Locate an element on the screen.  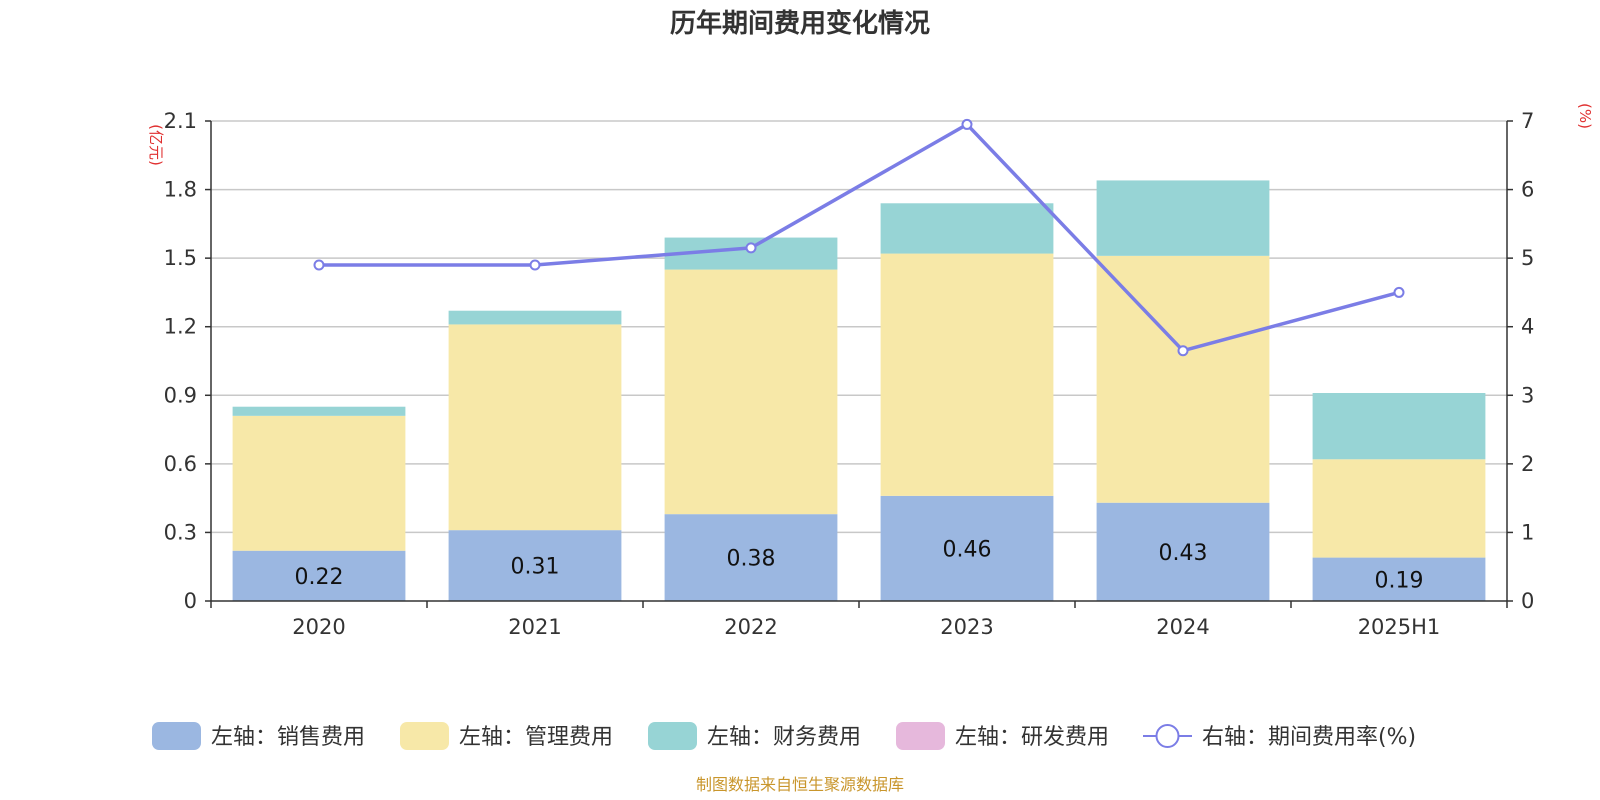
chart-title: 历年期间费用变化情况 is located at coordinates (800, 23).